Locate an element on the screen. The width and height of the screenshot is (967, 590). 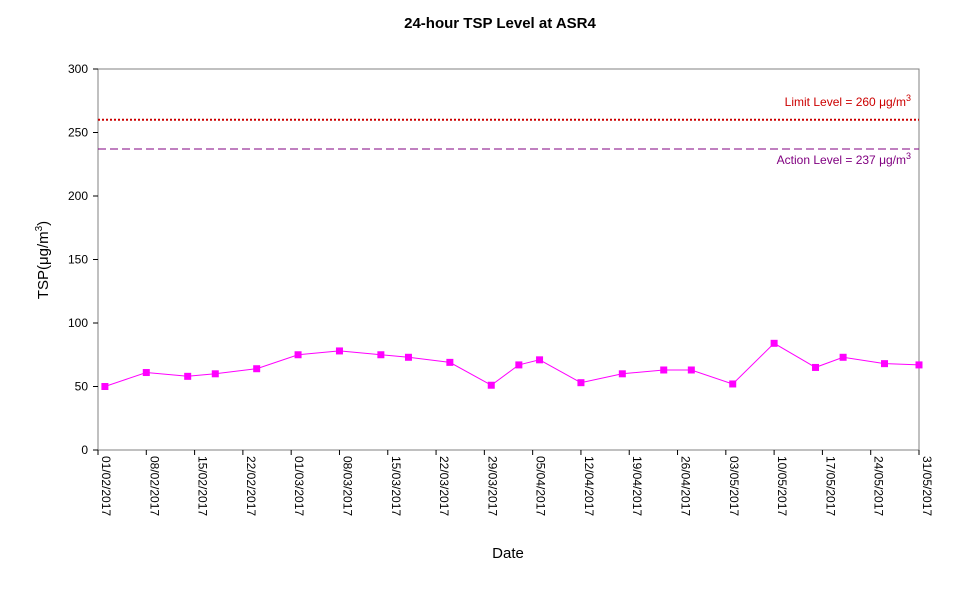
x-tick-label: 01/02/2017 is located at coordinates (106, 486).